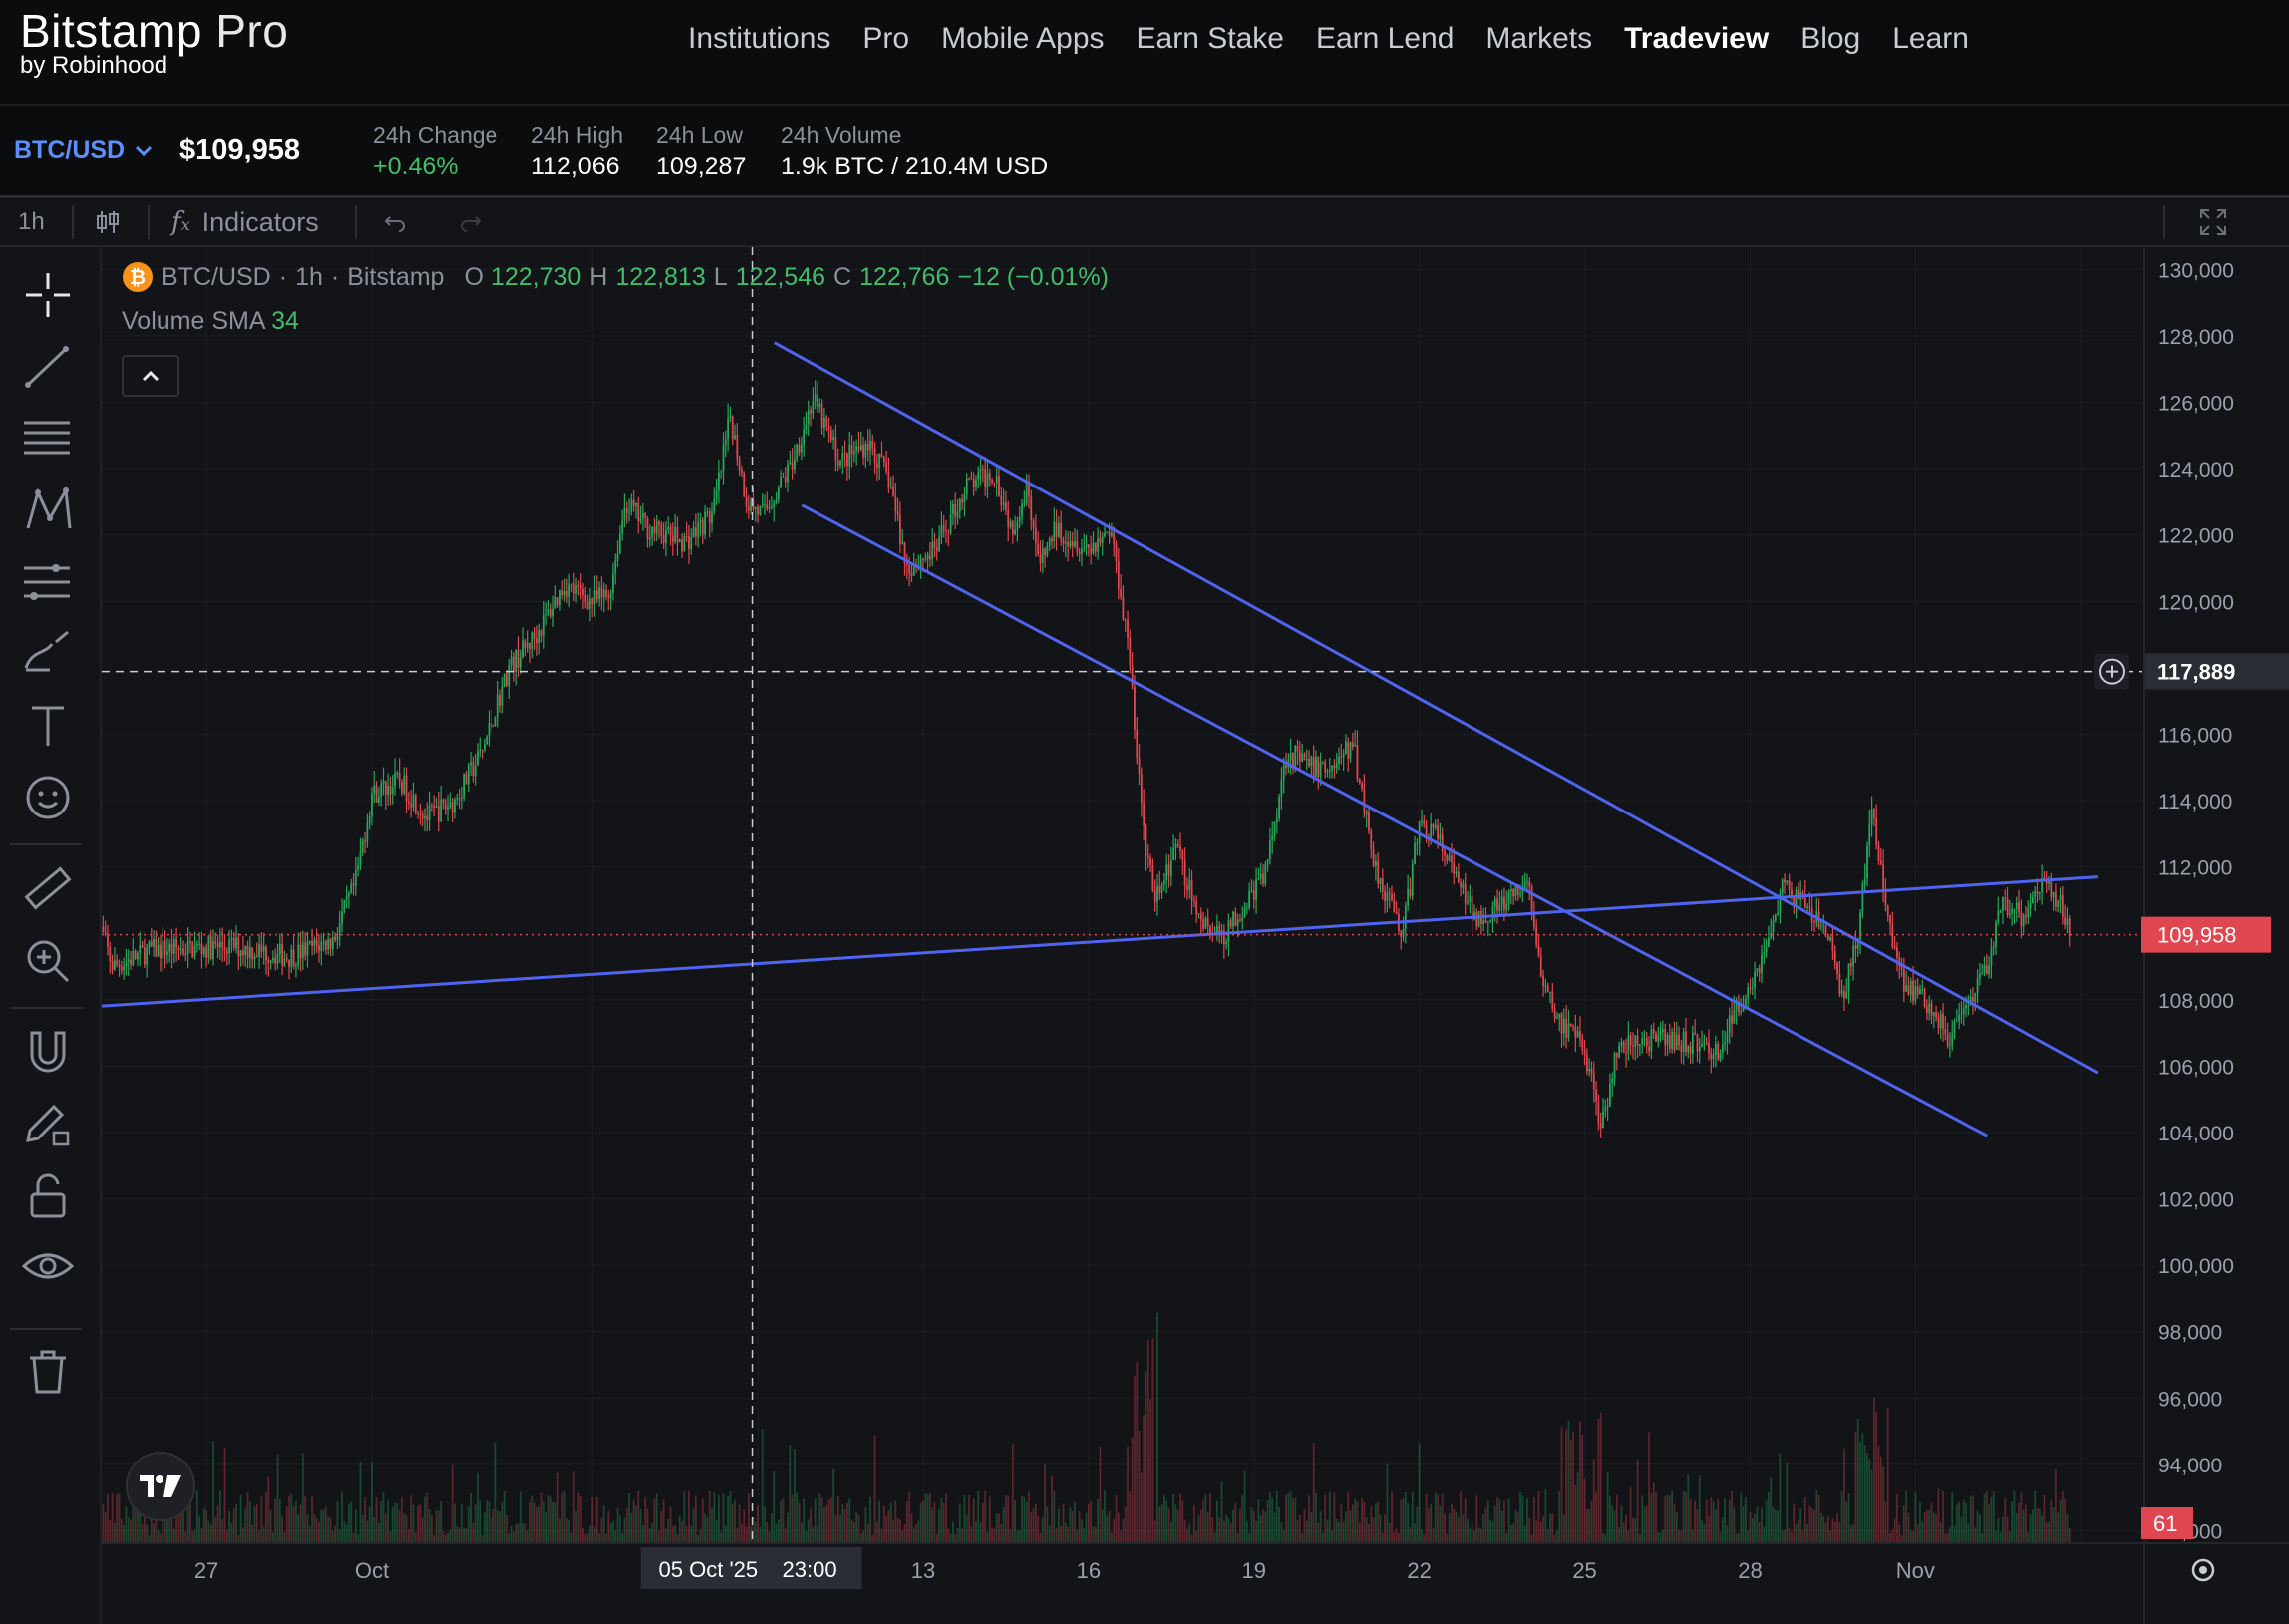 This screenshot has width=2289, height=1624. Describe the element at coordinates (154, 42) in the screenshot. I see `bitstamp-logo: Bitstamp Pro by Robinhood` at that location.